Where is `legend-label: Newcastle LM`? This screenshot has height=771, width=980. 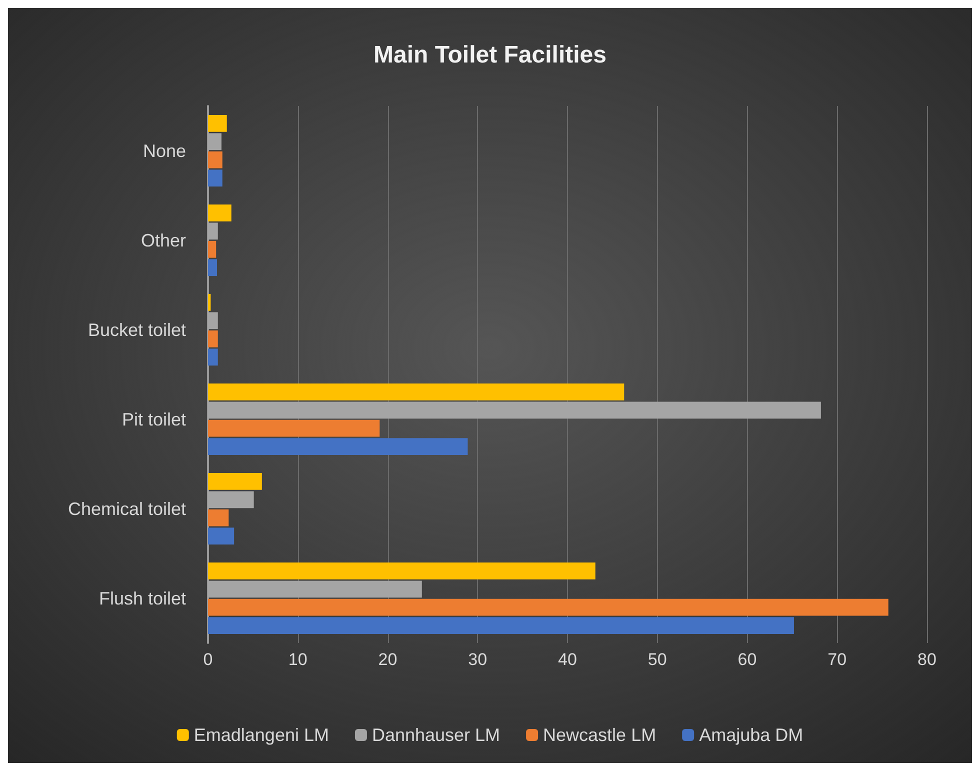
legend-label: Newcastle LM is located at coordinates (599, 735).